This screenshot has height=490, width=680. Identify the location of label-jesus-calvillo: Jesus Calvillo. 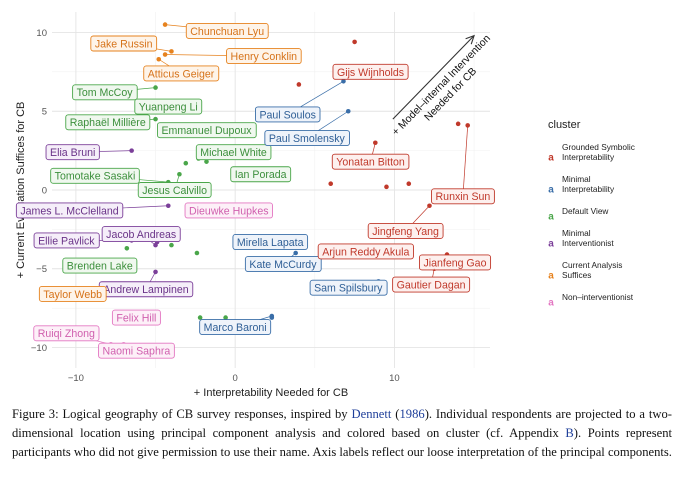
(174, 186).